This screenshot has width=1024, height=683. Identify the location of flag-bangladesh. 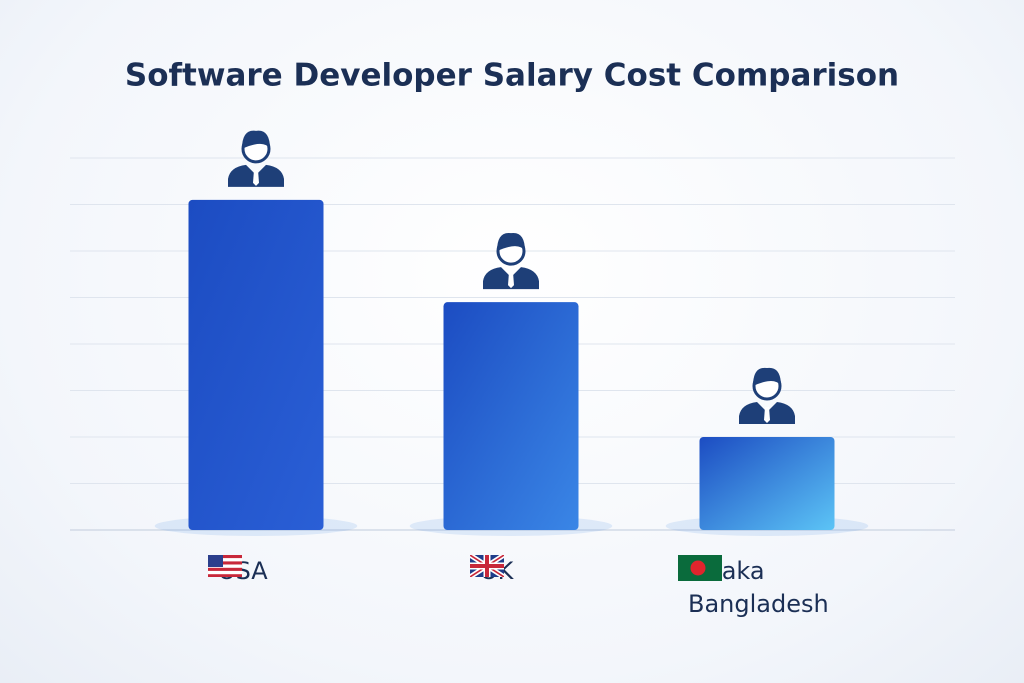
(700, 568).